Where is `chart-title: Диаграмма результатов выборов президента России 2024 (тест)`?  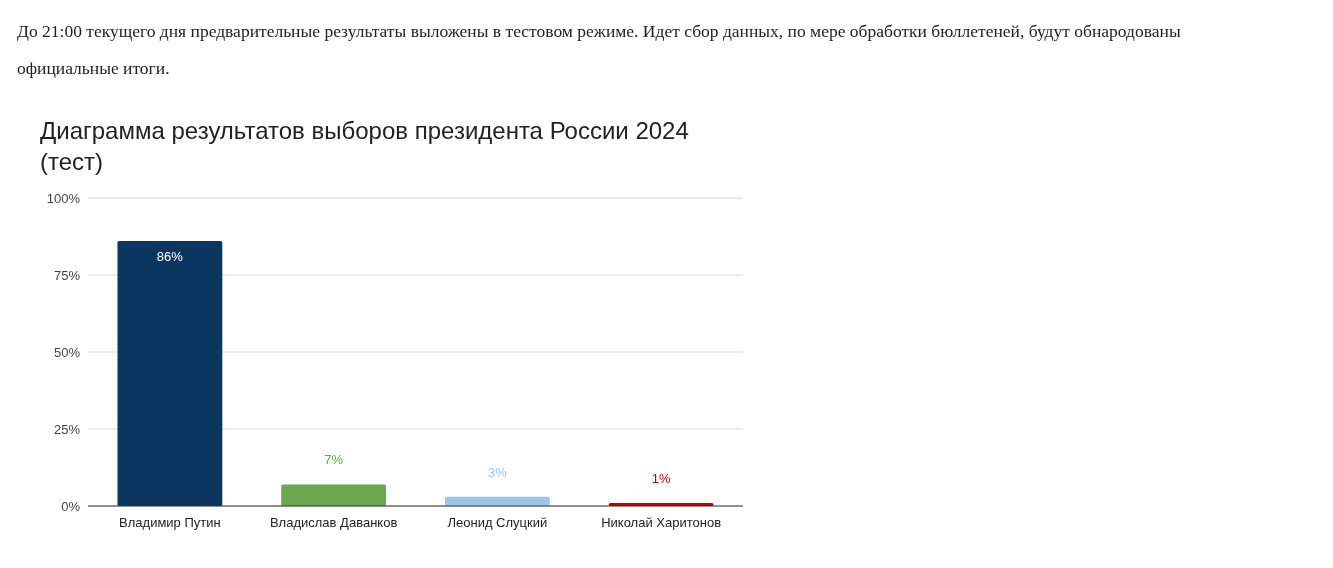
chart-title: Диаграмма результатов выборов президента России 2024 (тест) is located at coordinates (364, 146).